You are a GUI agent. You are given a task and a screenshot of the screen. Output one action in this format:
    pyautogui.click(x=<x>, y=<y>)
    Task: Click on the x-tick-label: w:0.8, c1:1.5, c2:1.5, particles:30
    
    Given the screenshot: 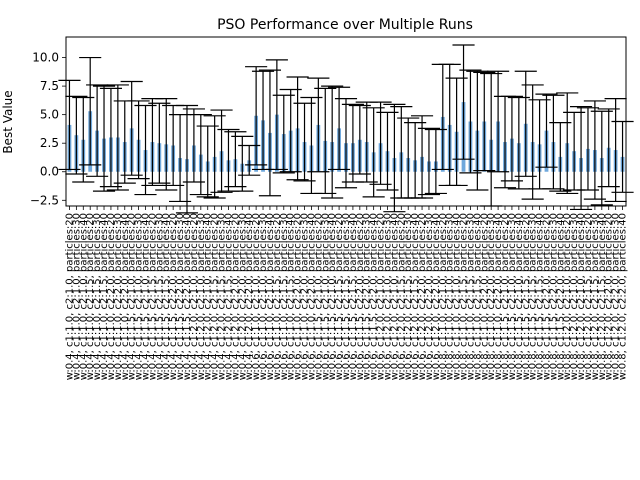 What is the action you would take?
    pyautogui.click(x=533, y=296)
    